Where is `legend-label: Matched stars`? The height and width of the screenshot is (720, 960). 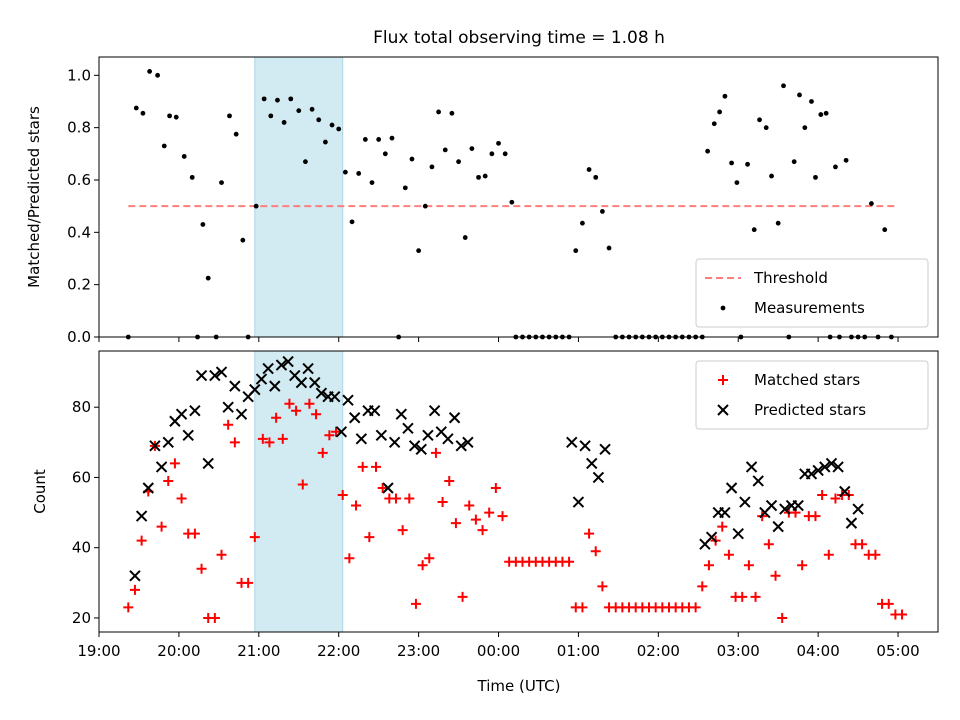 legend-label: Matched stars is located at coordinates (807, 380).